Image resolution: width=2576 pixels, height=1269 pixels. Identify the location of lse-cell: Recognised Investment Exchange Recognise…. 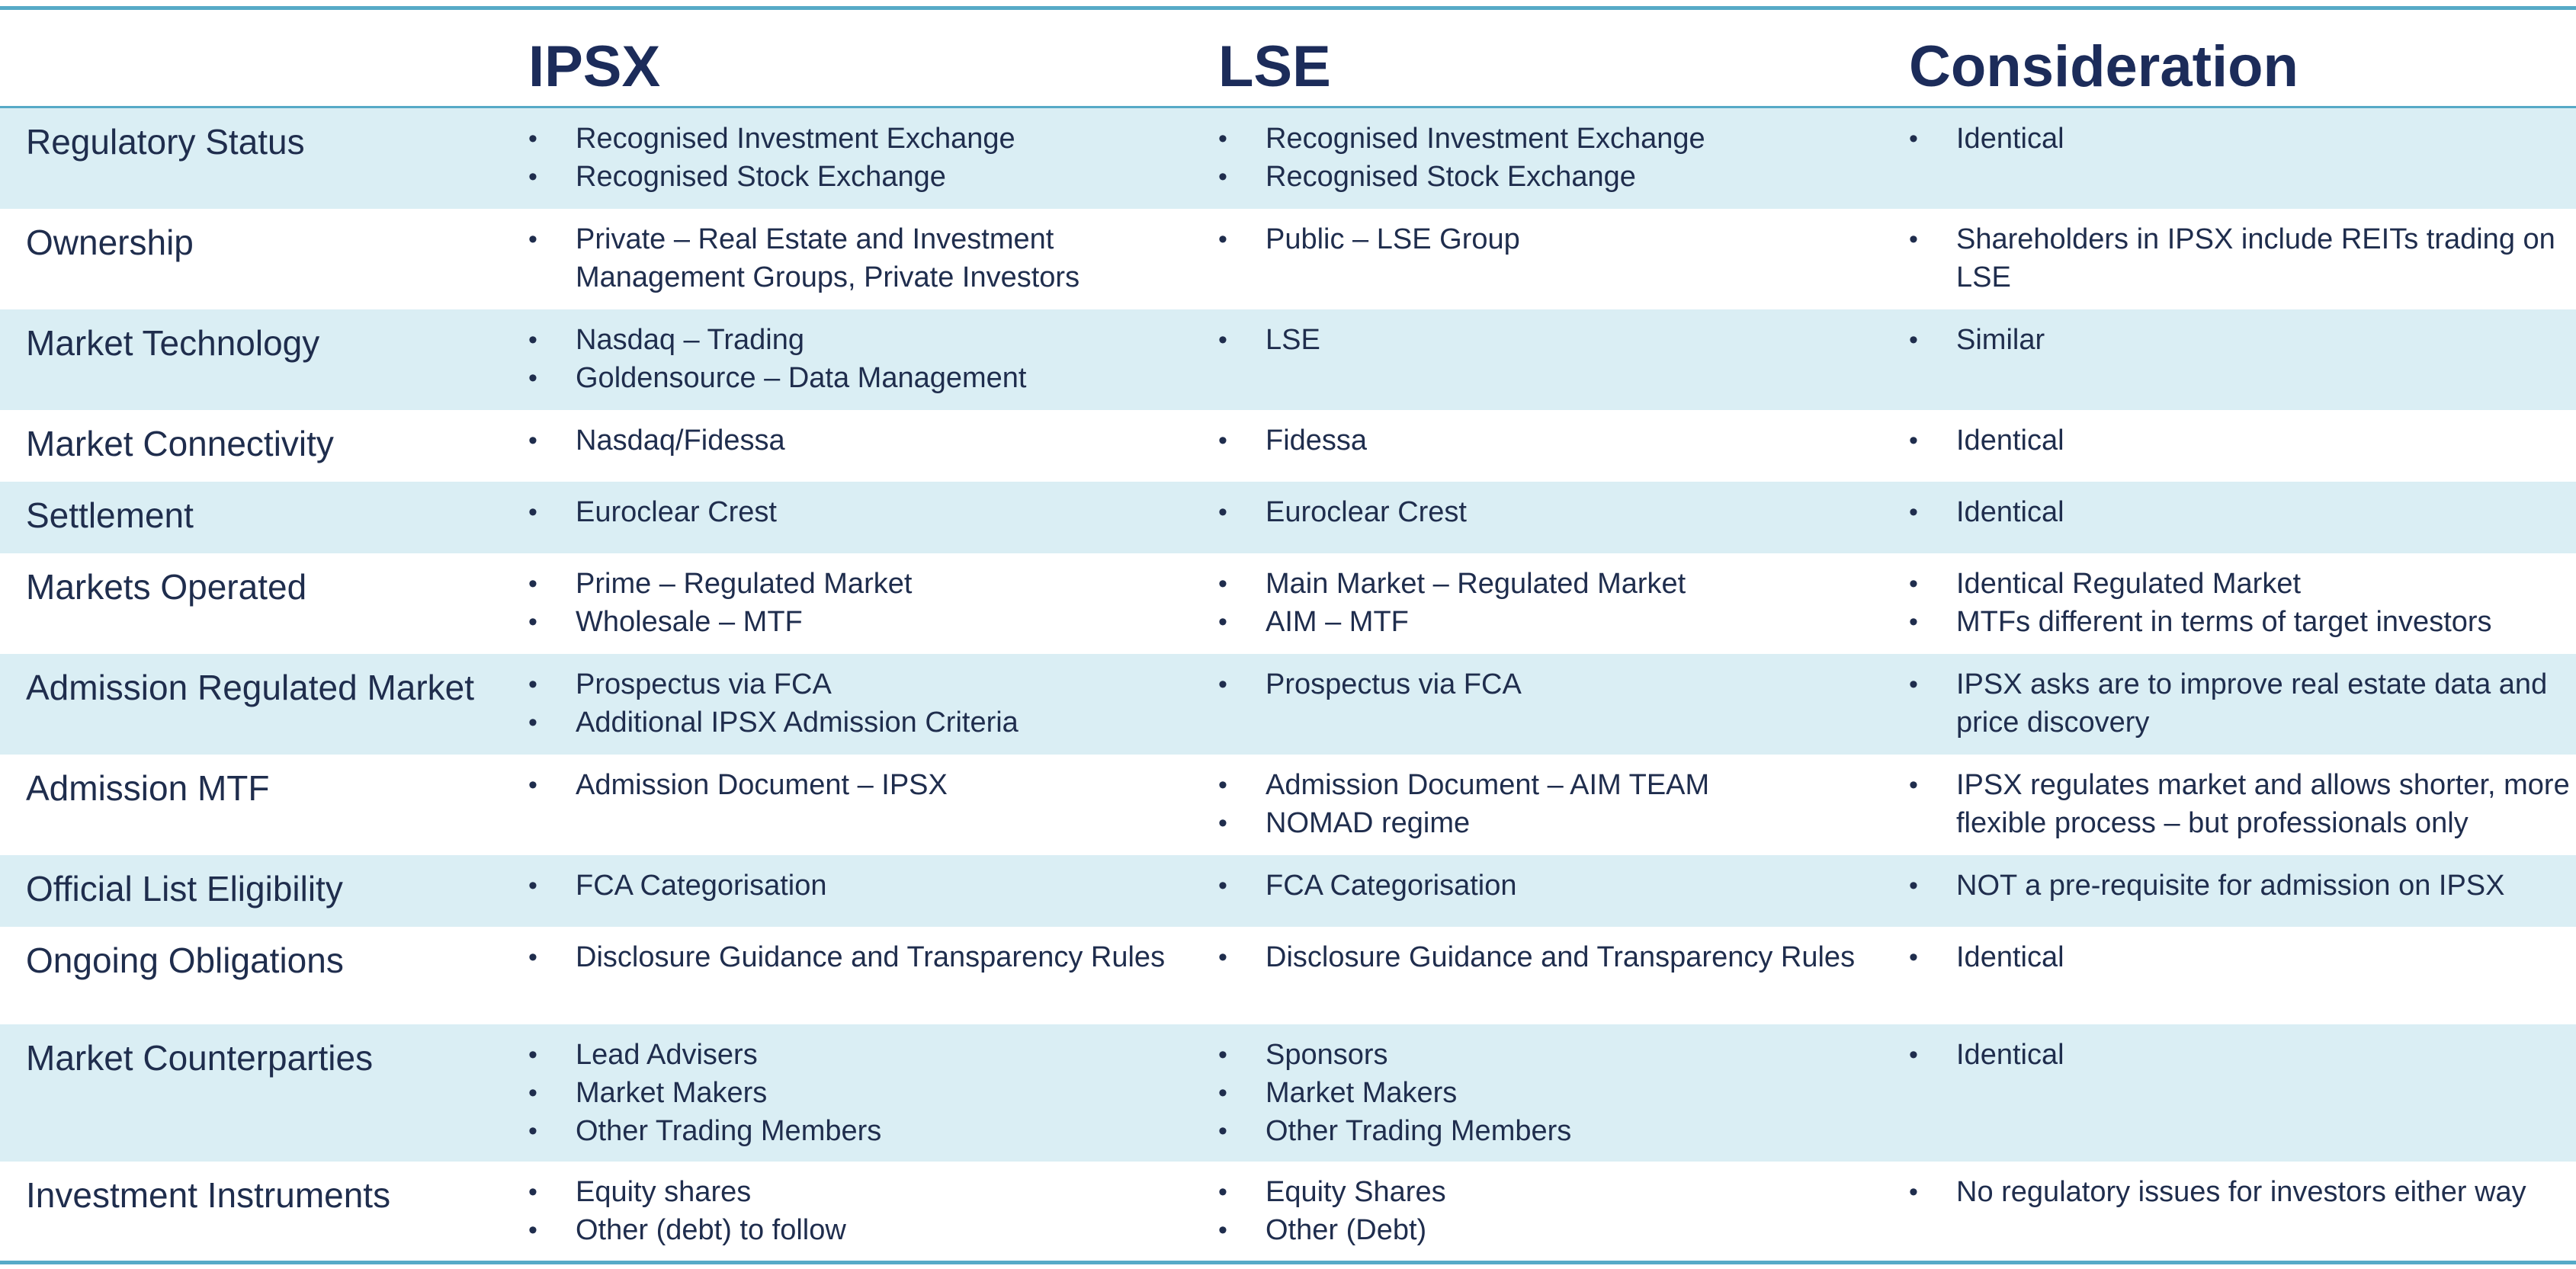
(1542, 158).